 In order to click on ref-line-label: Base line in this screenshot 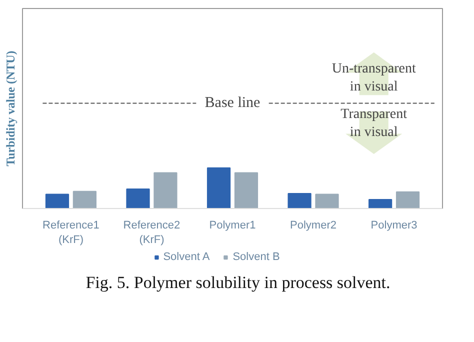, I will do `click(232, 103)`.